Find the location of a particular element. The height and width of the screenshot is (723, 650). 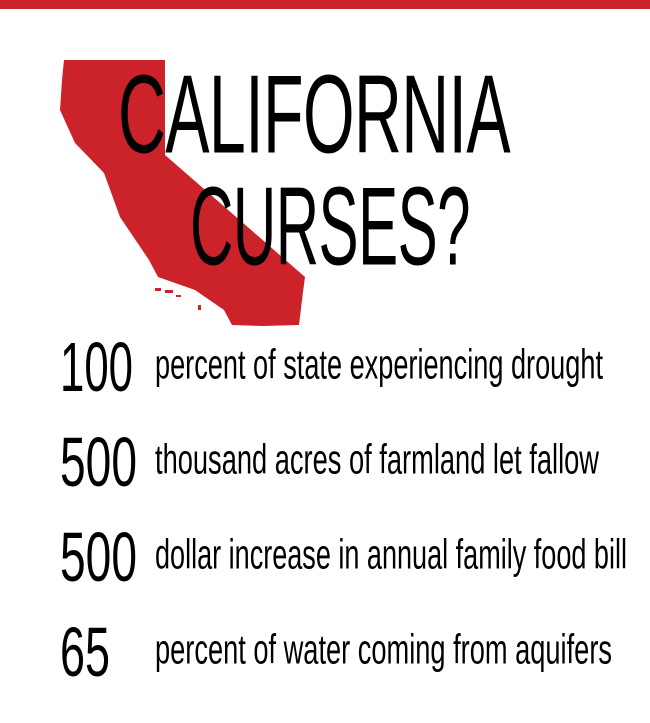

title-line-1: CALIFORNIA is located at coordinates (314, 113).